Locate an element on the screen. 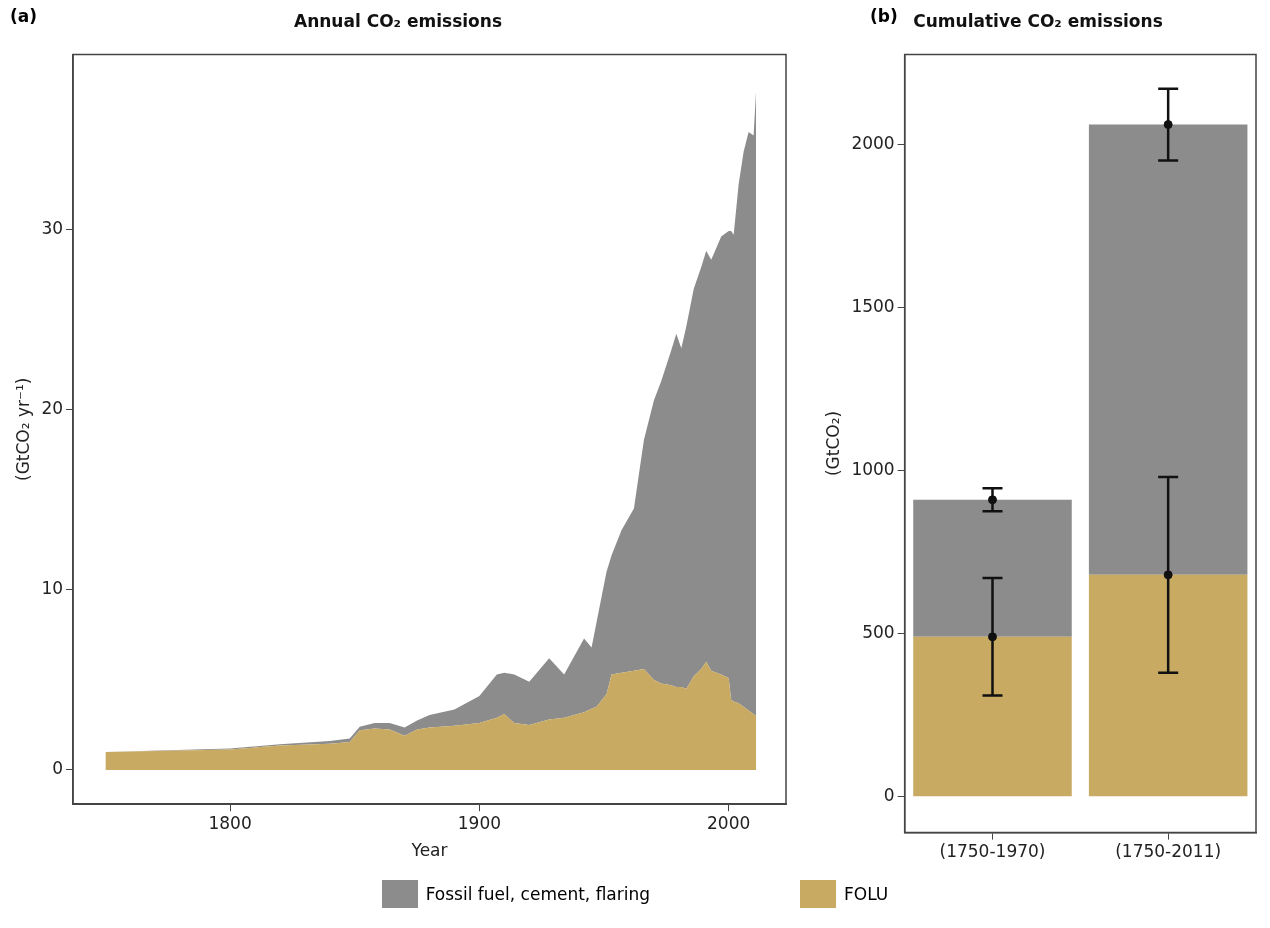 This screenshot has height=928, width=1270. y-tick-label: 10 is located at coordinates (52, 588).